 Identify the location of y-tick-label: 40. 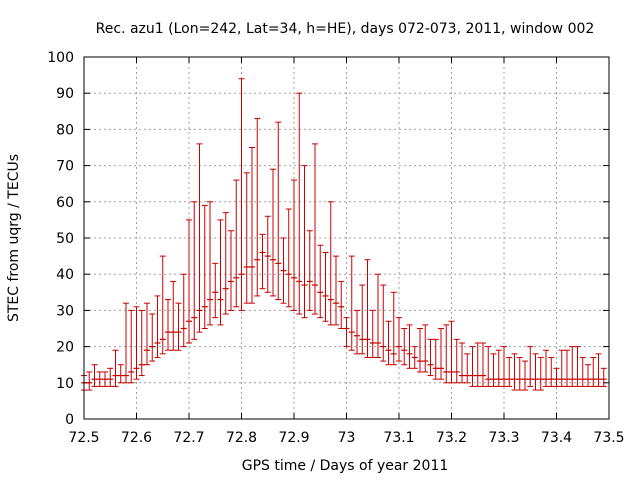
(65, 275).